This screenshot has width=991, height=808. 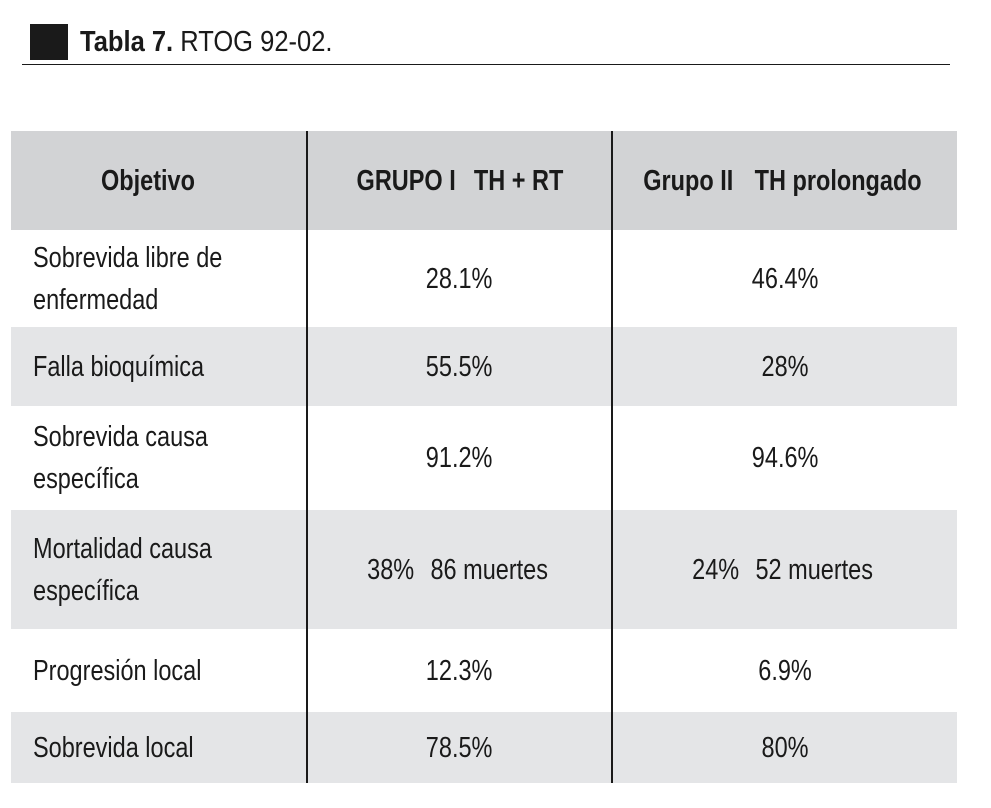 I want to click on cell-group-2: 94.6%, so click(x=784, y=458).